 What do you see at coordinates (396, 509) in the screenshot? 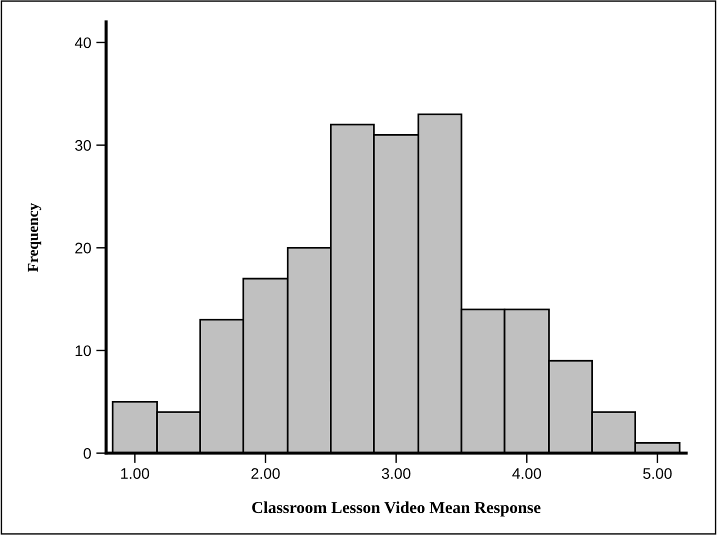
I see `x-axis-title: Classroom Lesson Video Mean Response` at bounding box center [396, 509].